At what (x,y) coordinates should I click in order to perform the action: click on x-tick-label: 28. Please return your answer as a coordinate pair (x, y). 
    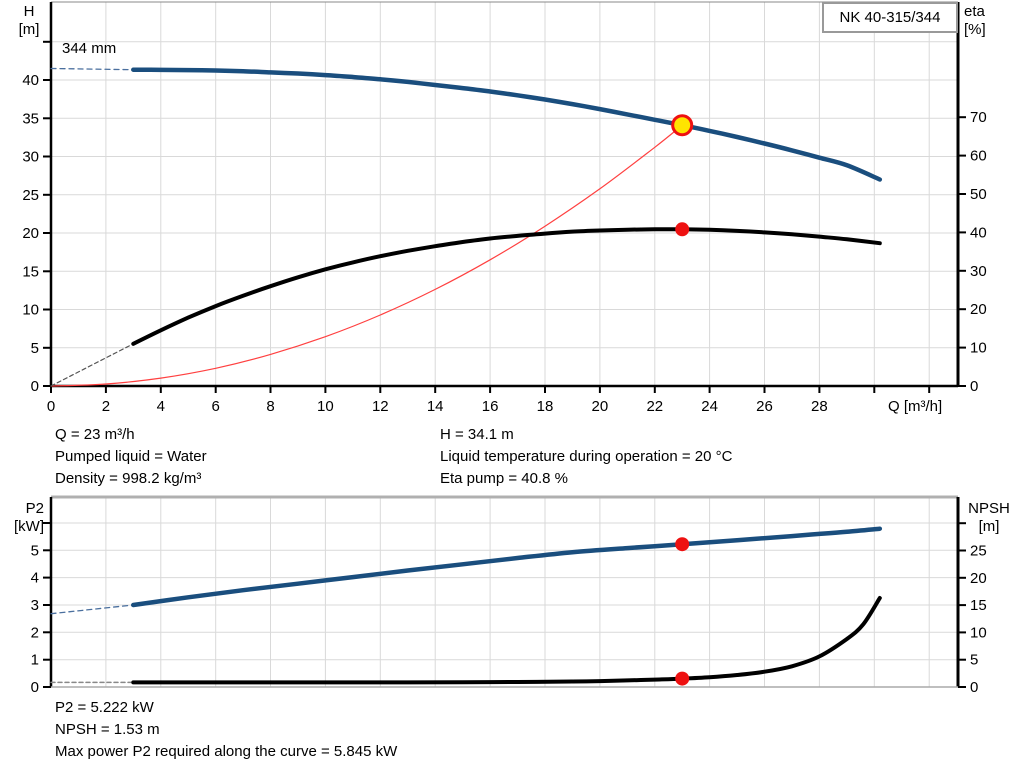
    Looking at the image, I should click on (819, 406).